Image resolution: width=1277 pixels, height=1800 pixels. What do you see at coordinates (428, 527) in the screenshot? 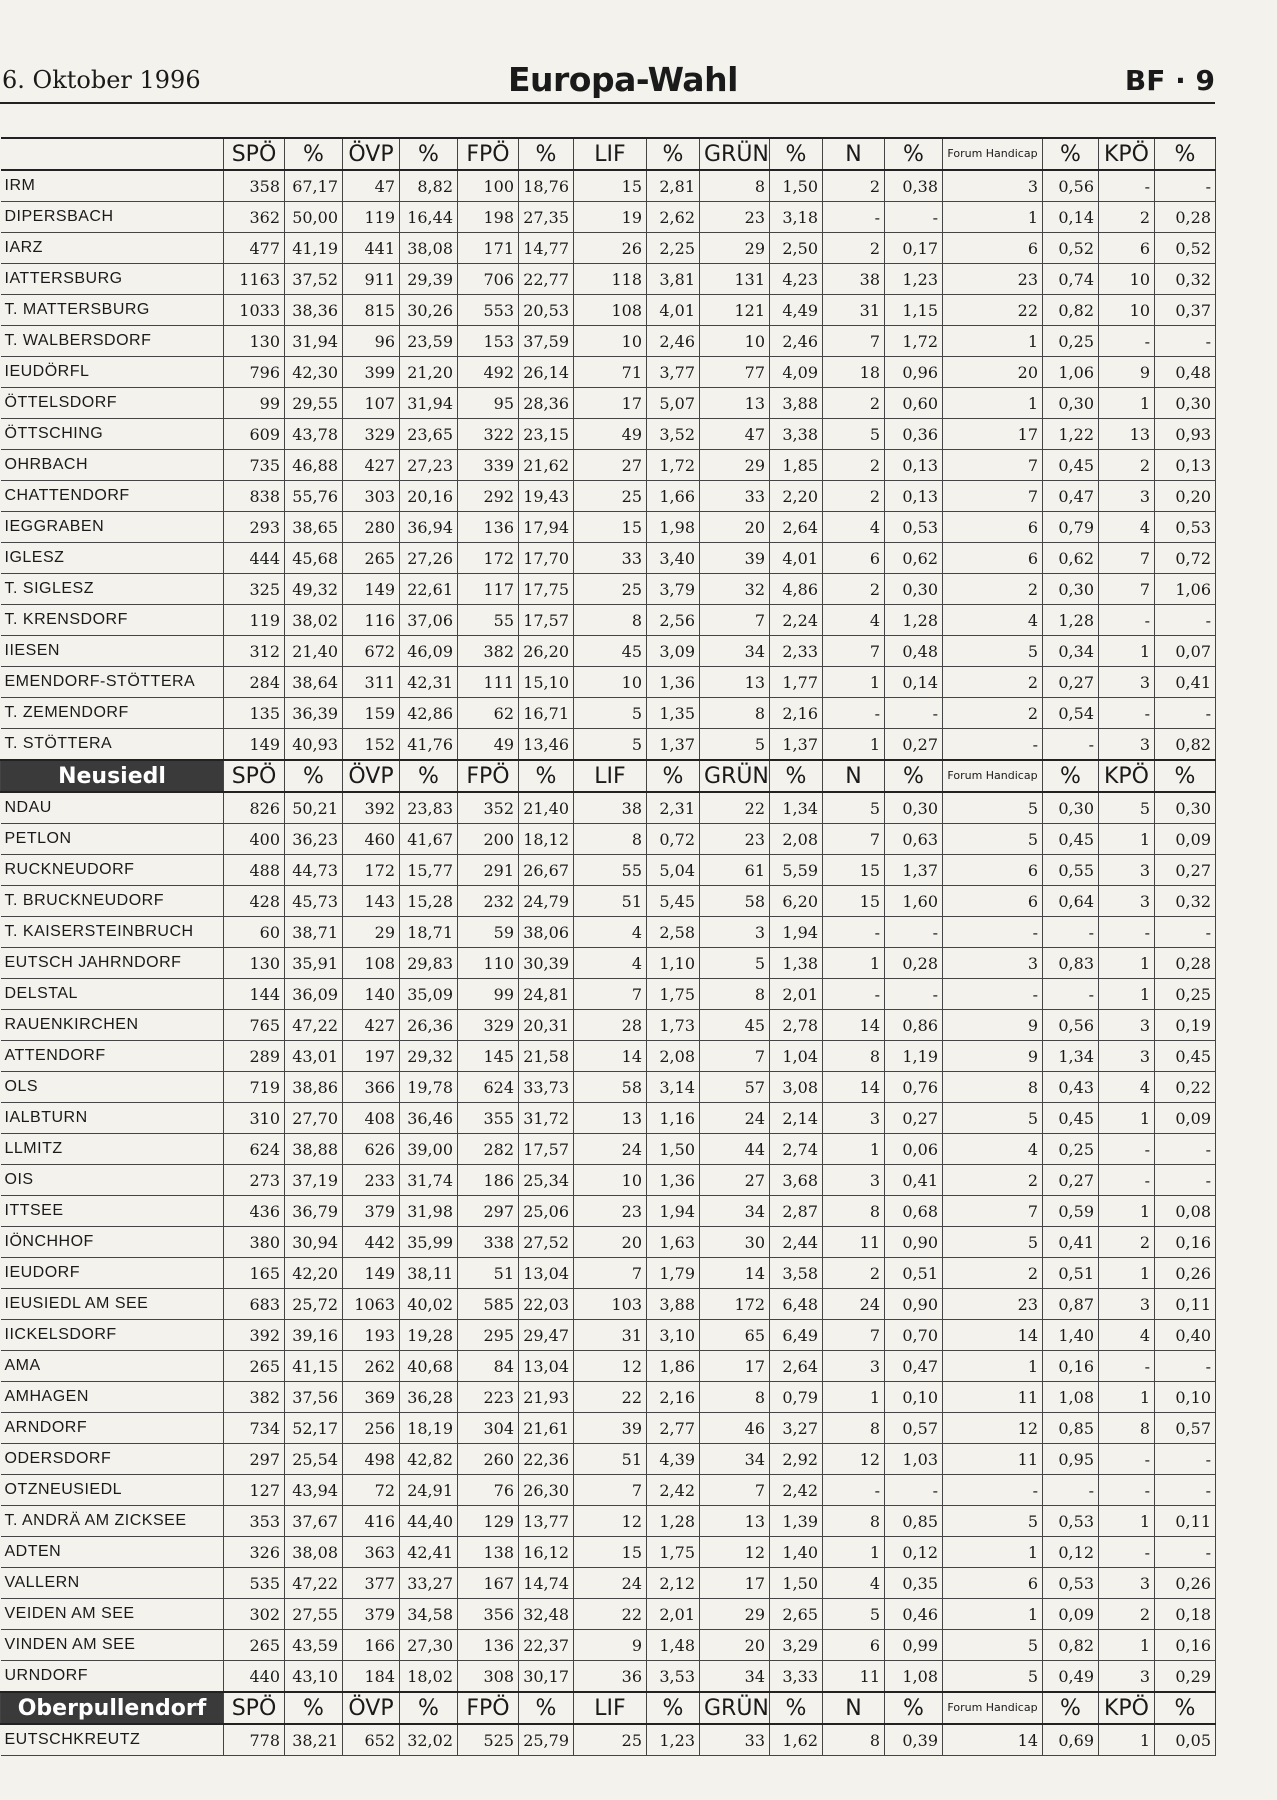
I see `cell-oevp-pct: 36,94` at bounding box center [428, 527].